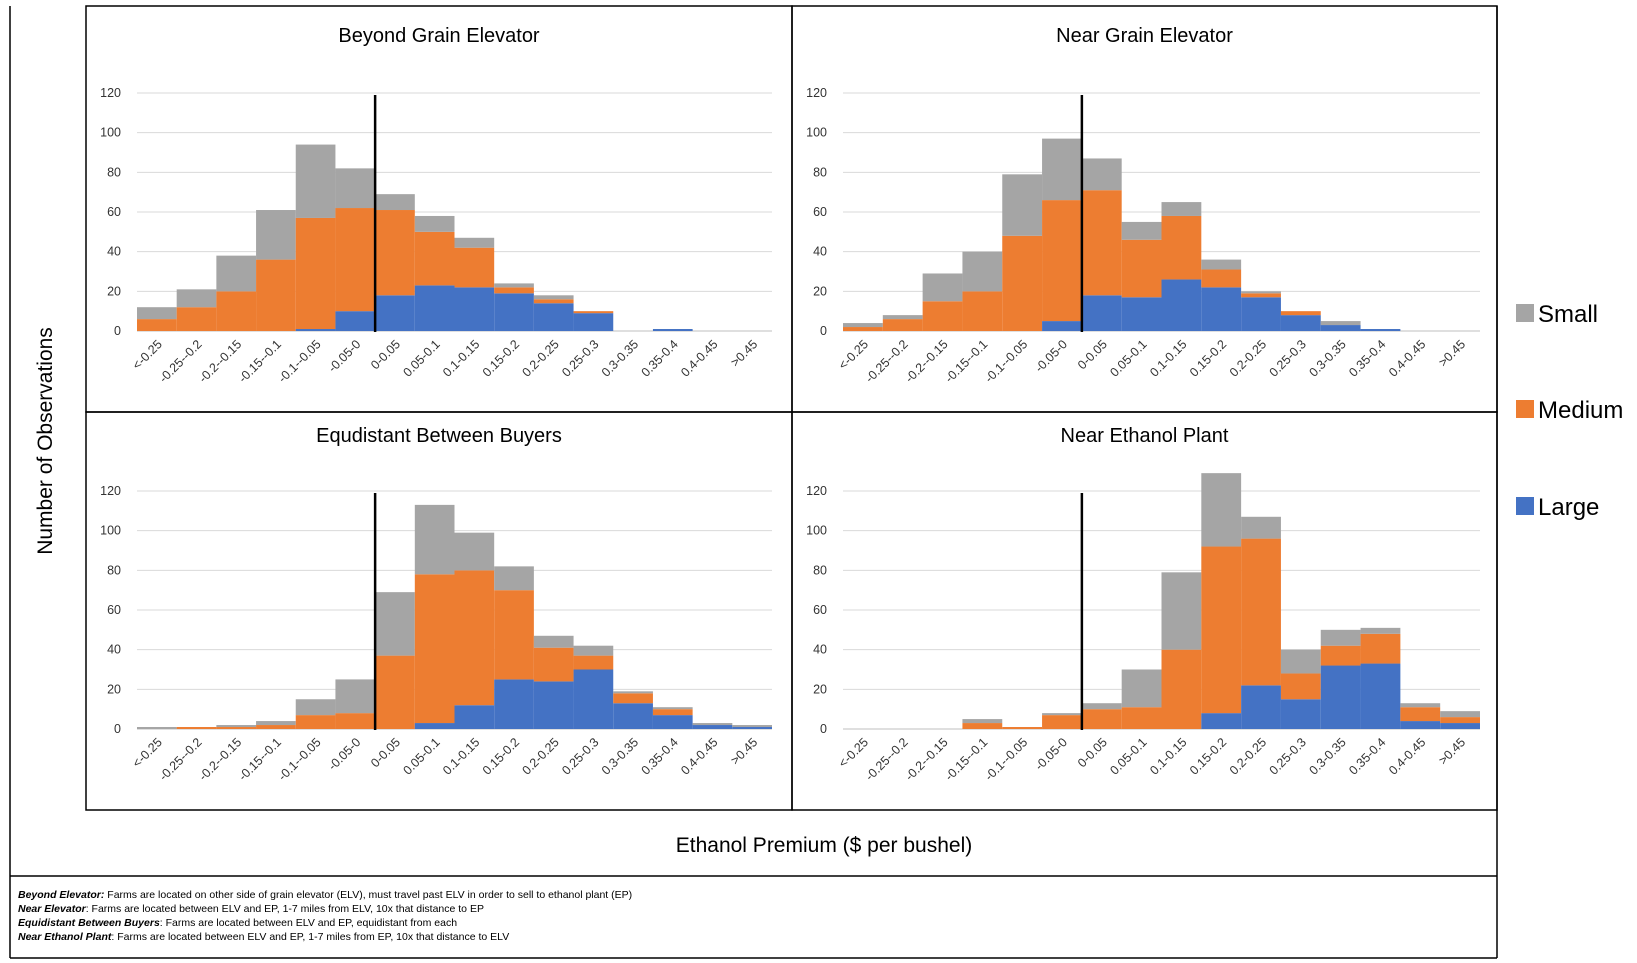  Describe the element at coordinates (541, 358) in the screenshot. I see `x-tick-label: 0.2-0.25` at that location.